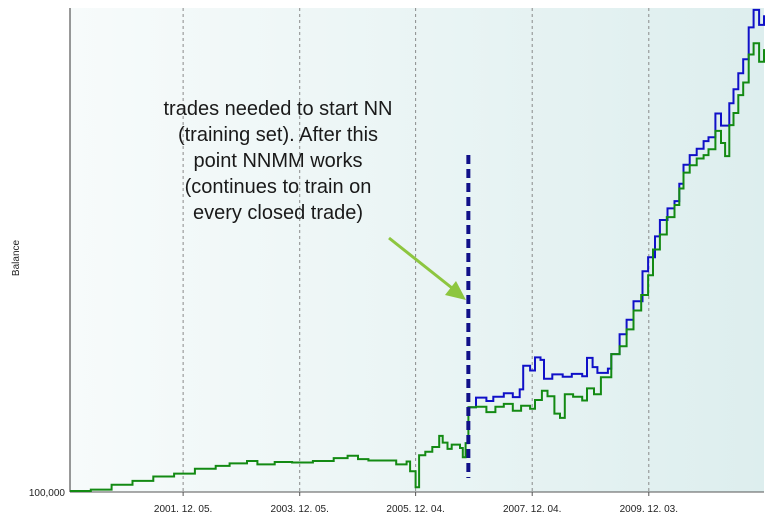 The image size is (770, 525). I want to click on x-tick-label: 2009. 12. 03., so click(649, 509).